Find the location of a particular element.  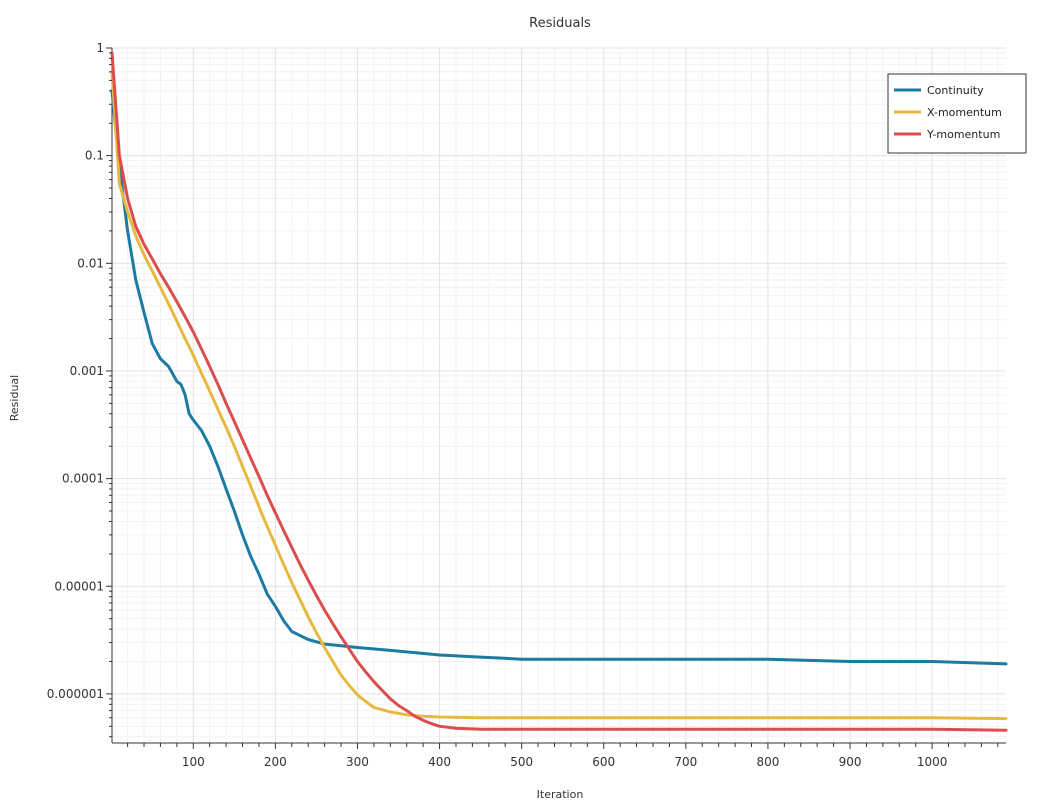

legend: Continuity X-momentum Y-momentum is located at coordinates (957, 113).